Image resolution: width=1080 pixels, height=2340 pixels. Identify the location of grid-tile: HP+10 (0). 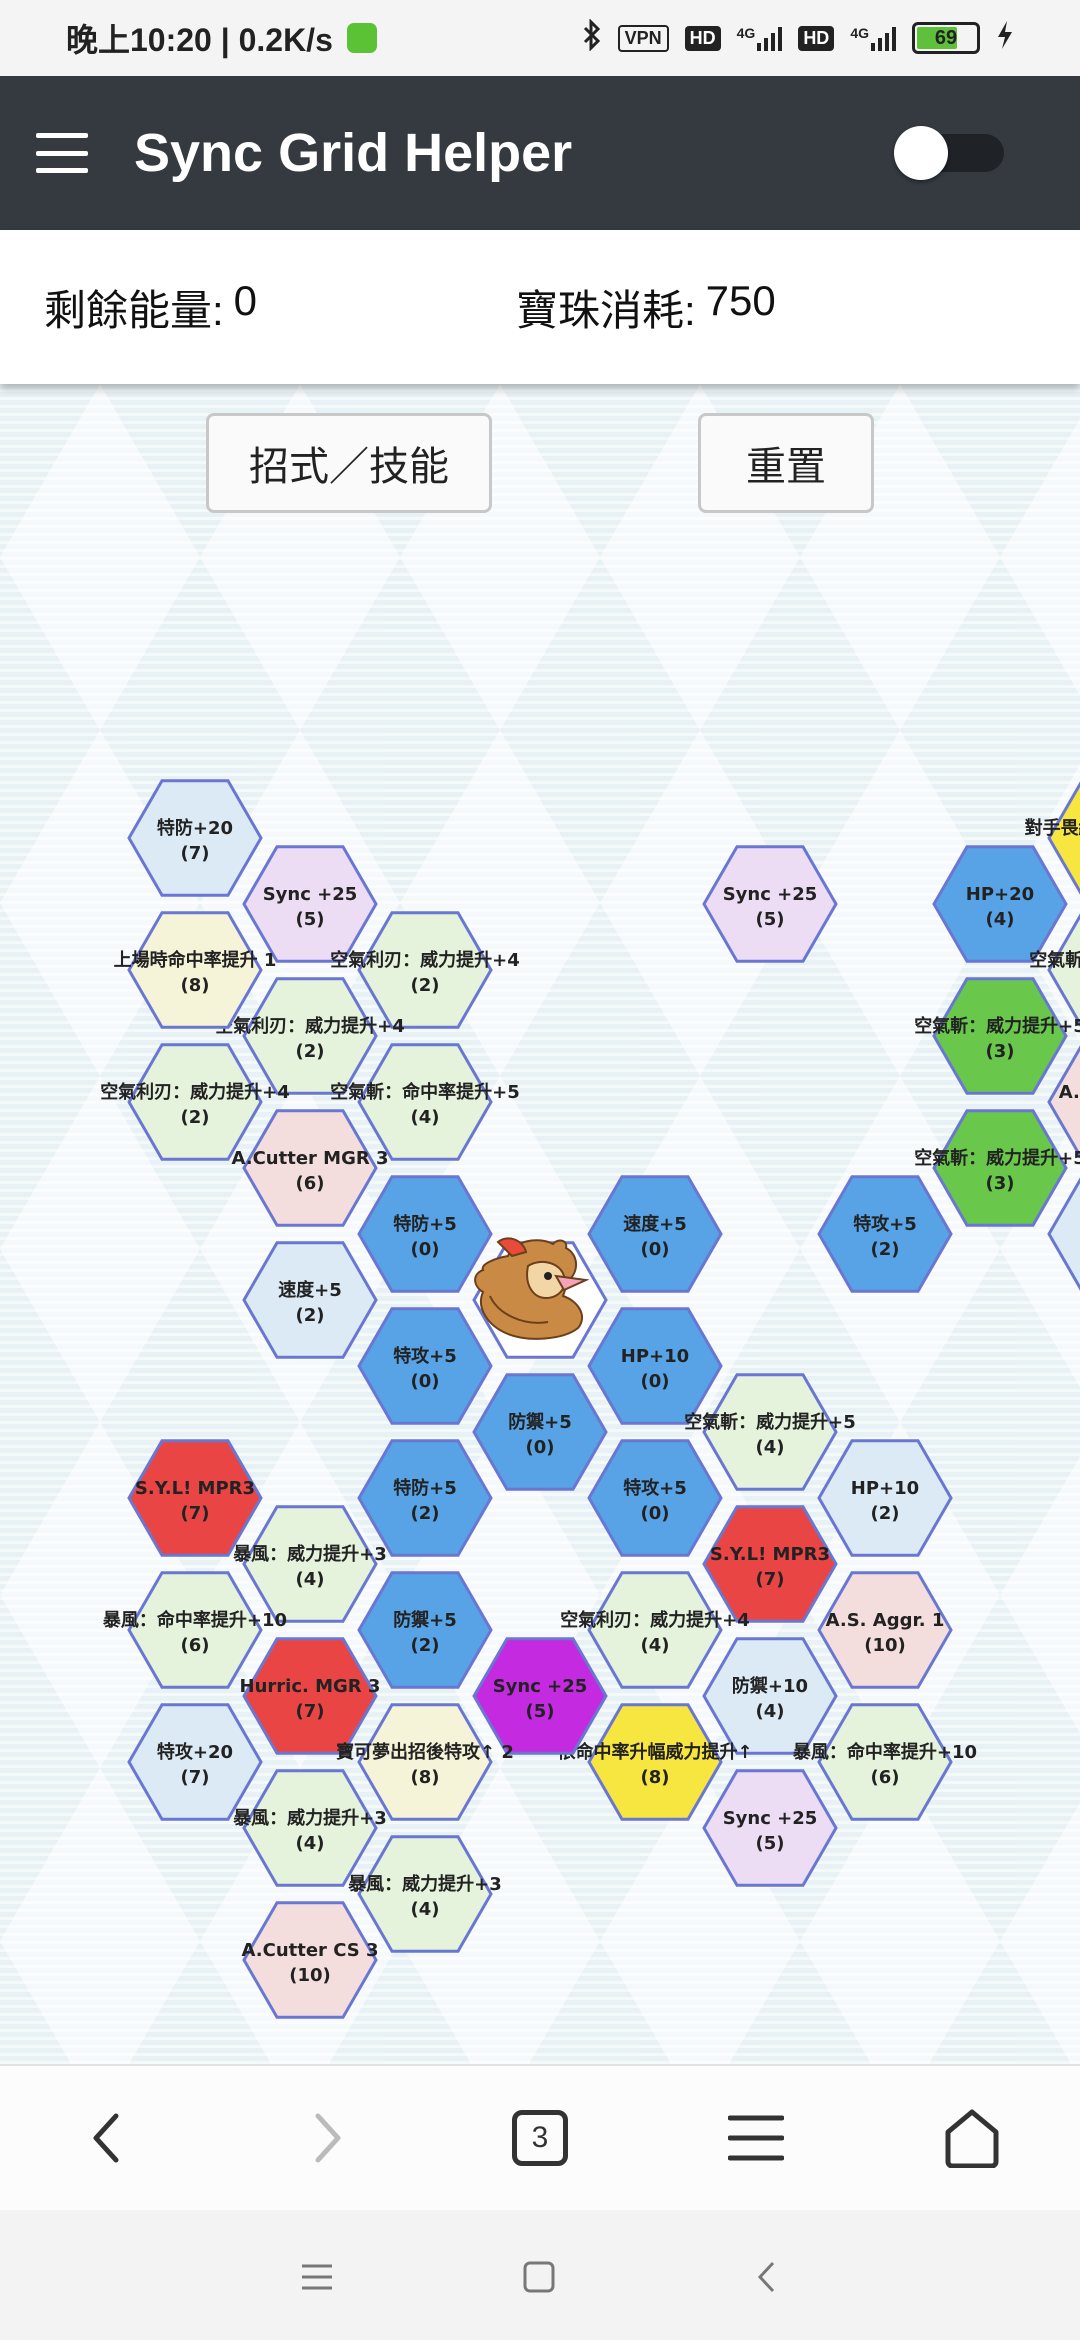
(655, 1366).